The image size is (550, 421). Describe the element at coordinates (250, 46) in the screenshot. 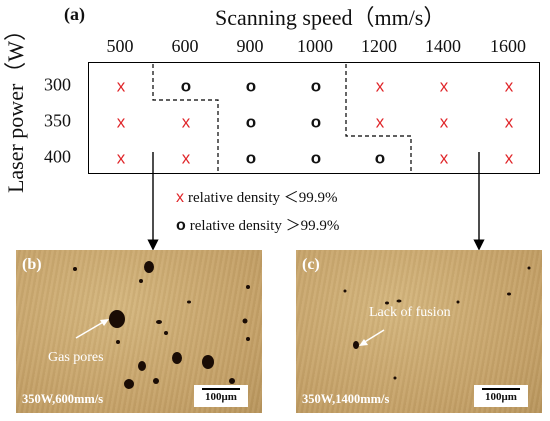

I see `speed-label: 900` at that location.